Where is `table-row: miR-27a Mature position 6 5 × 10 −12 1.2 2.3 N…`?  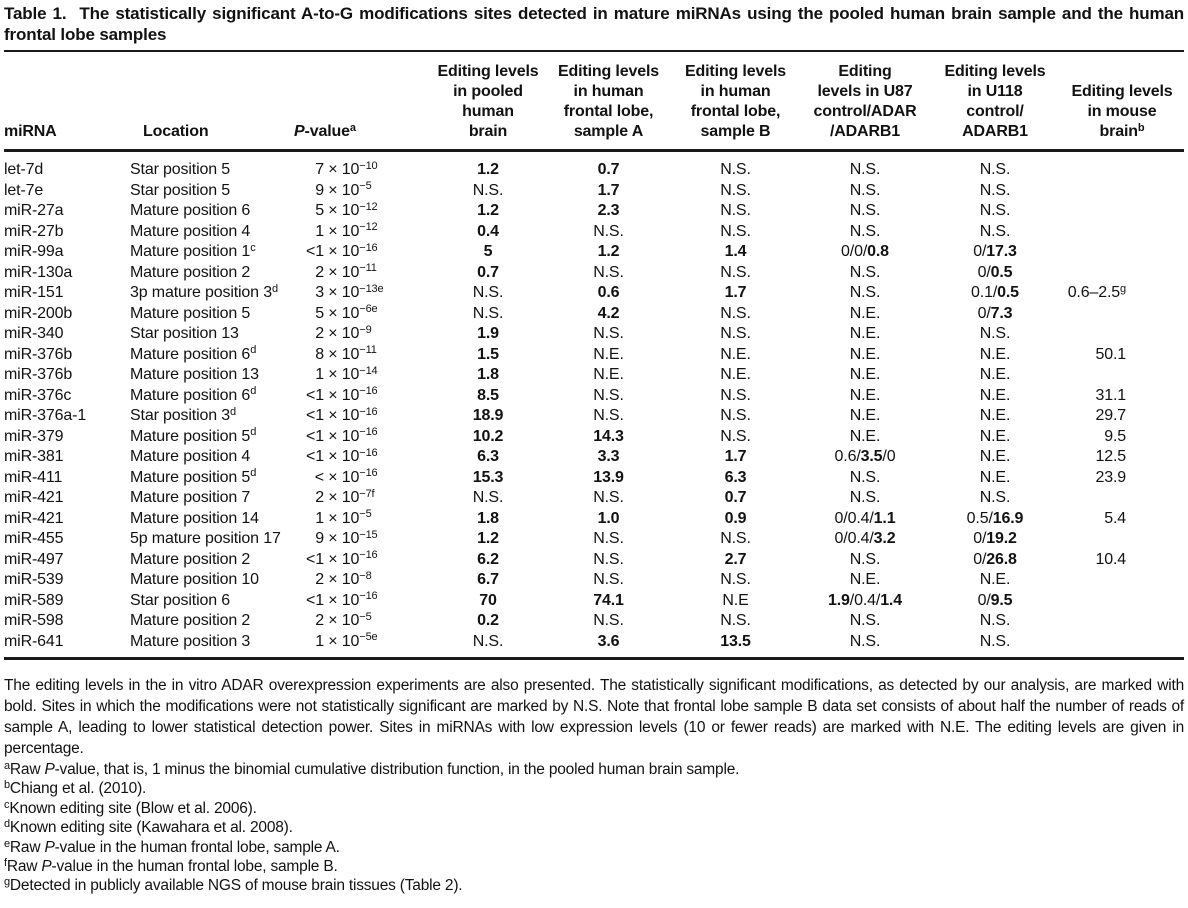 table-row: miR-27a Mature position 6 5 × 10 −12 1.2 2.3 N… is located at coordinates (594, 211).